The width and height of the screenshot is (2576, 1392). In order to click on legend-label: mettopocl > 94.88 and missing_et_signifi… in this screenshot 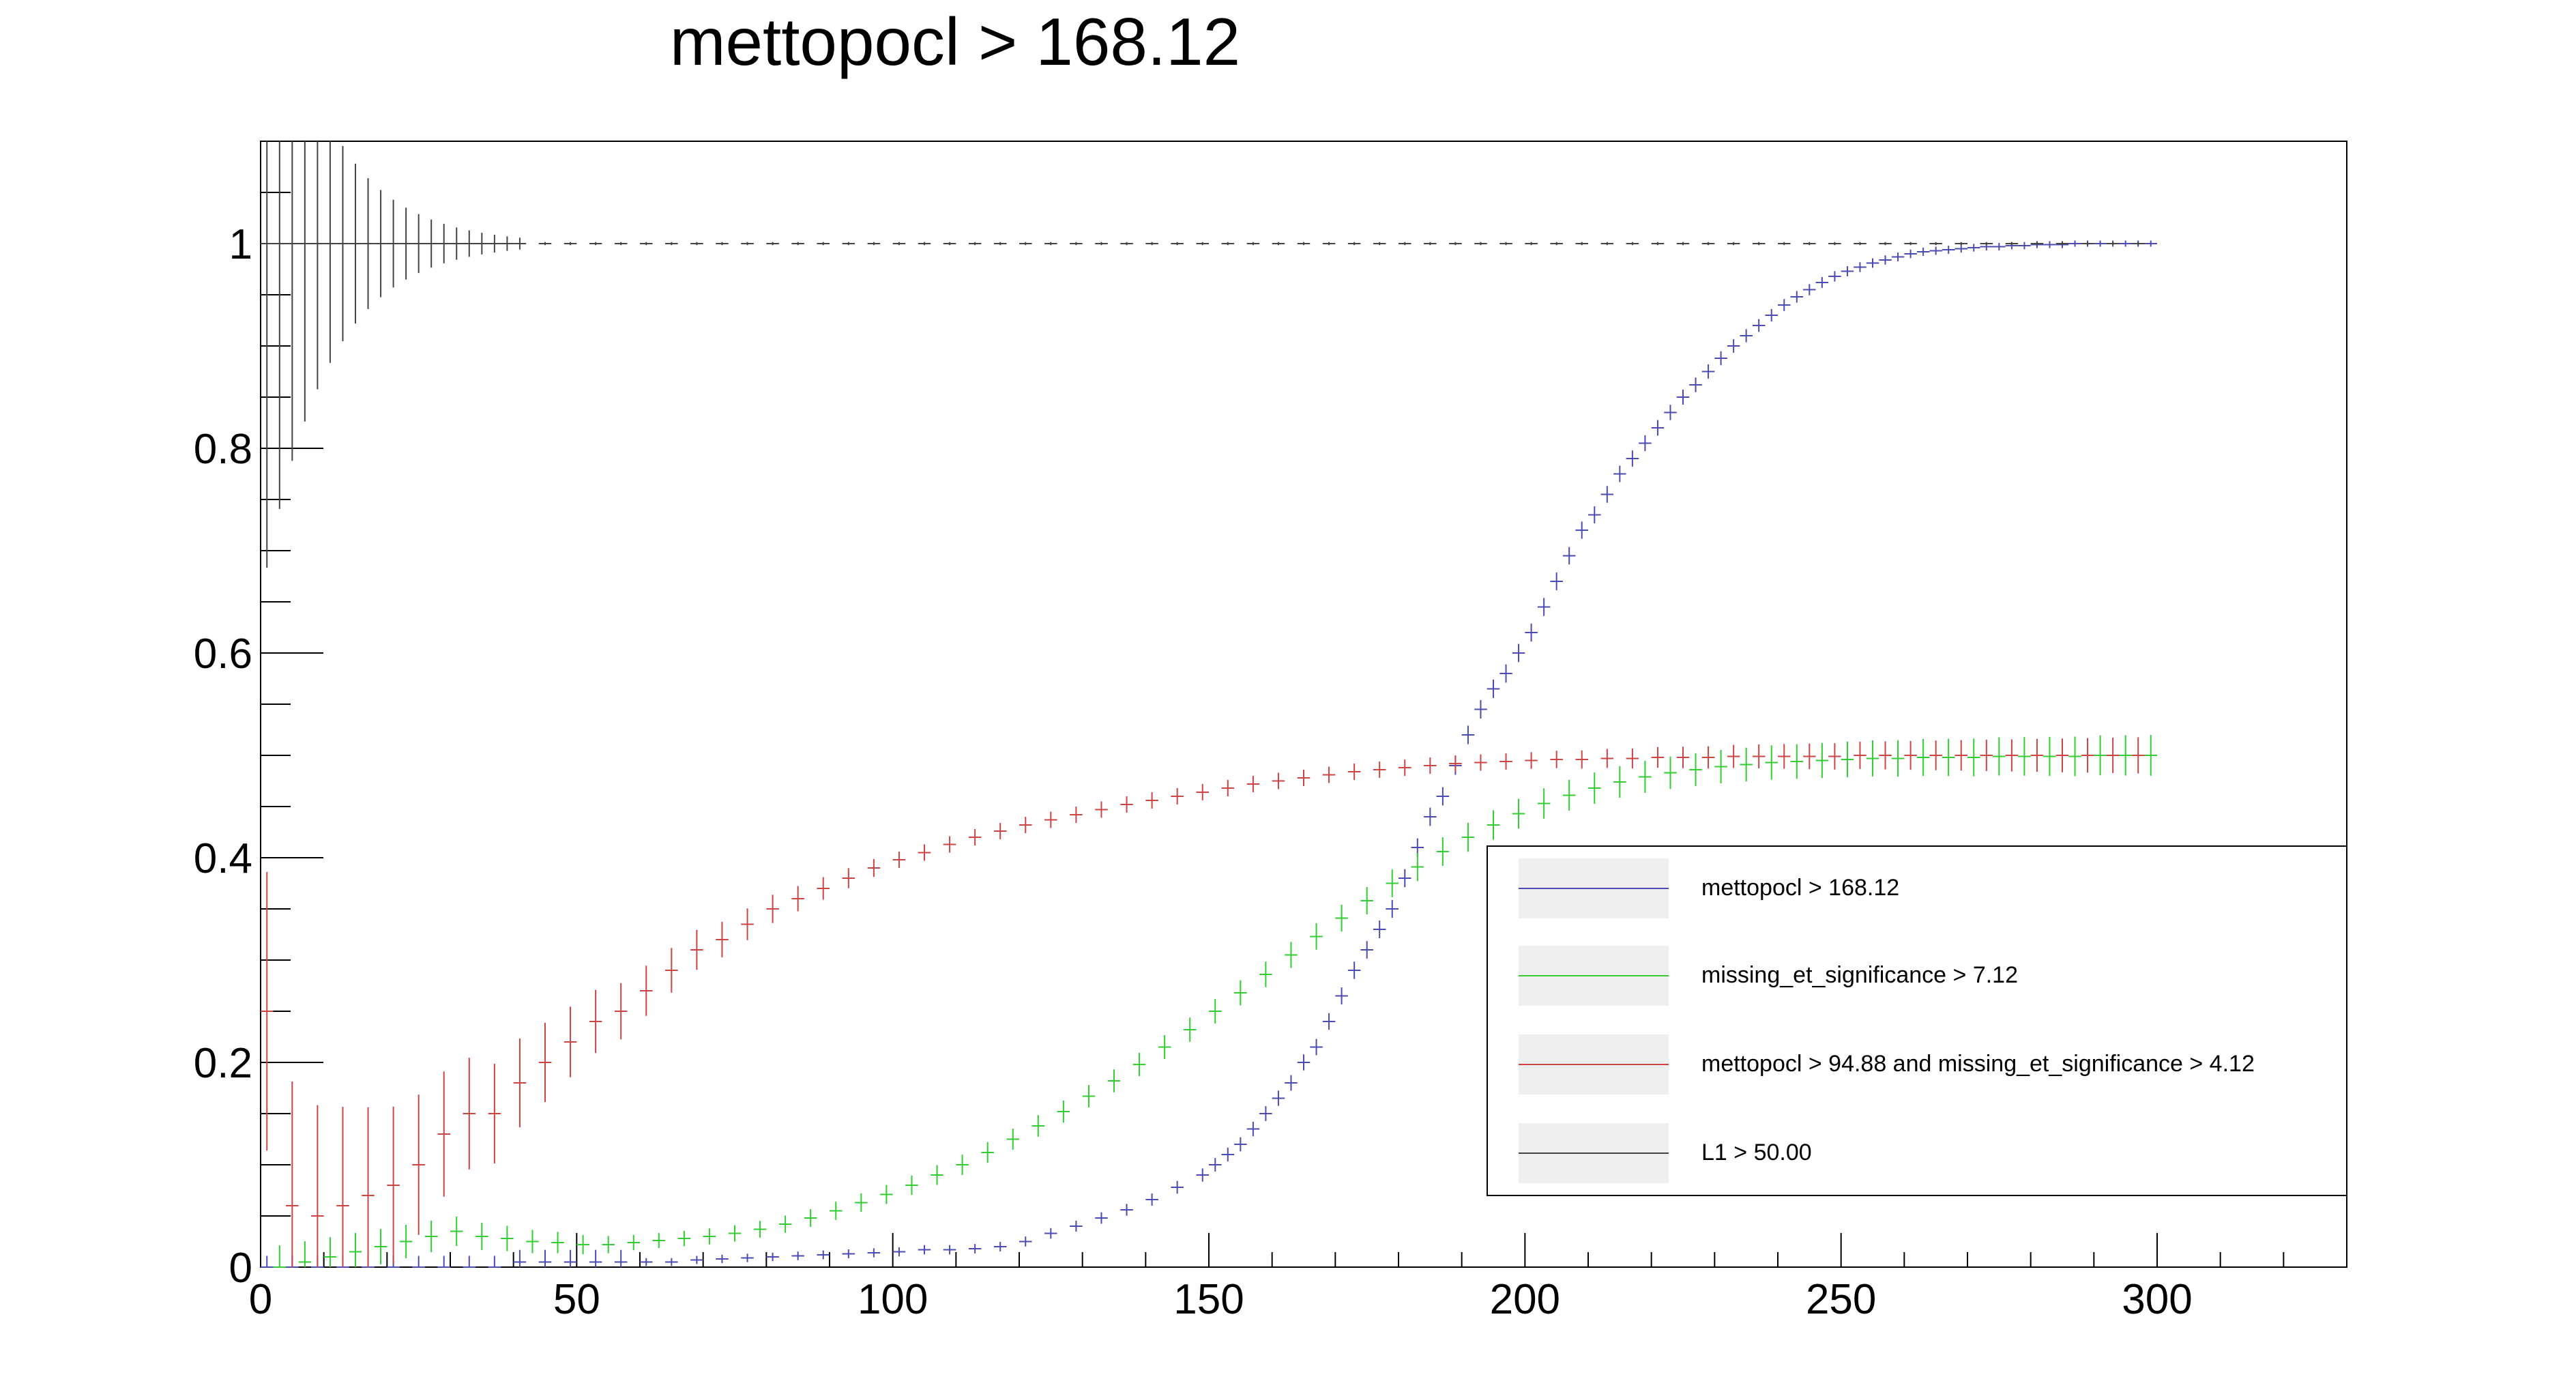, I will do `click(1978, 1064)`.